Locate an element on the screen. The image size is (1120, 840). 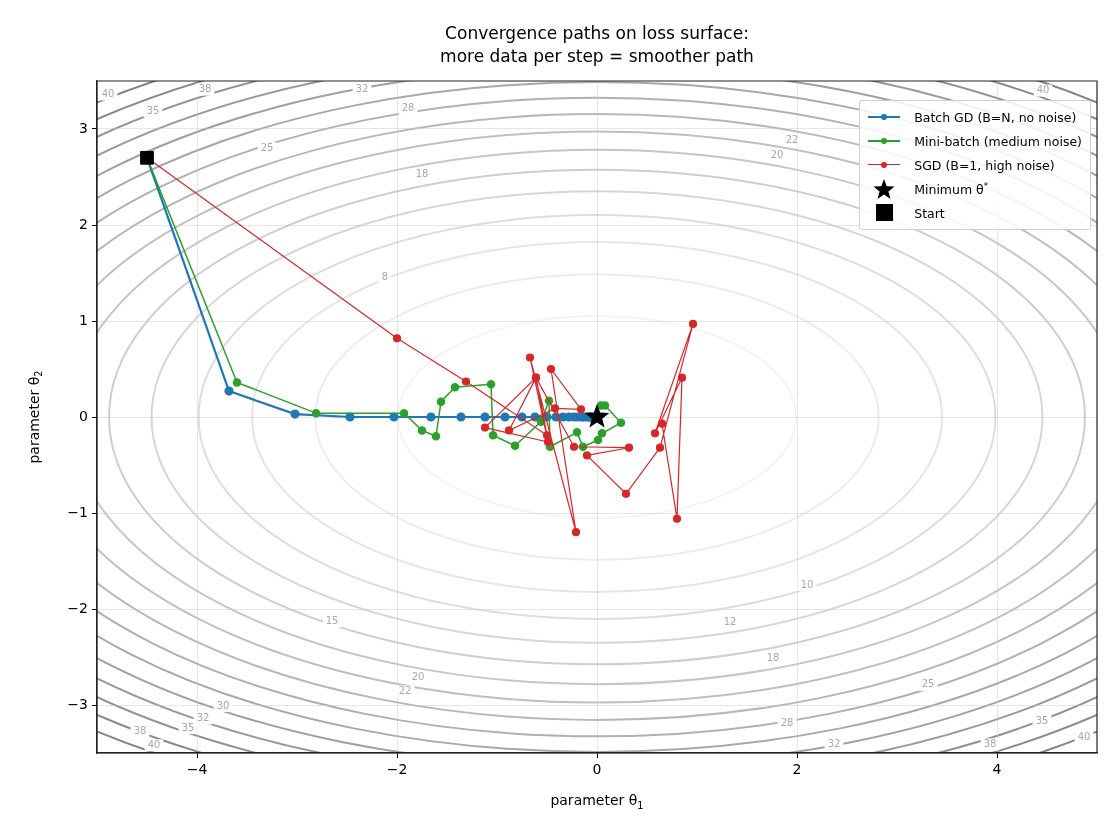
x-tick-label: 2 is located at coordinates (797, 769).